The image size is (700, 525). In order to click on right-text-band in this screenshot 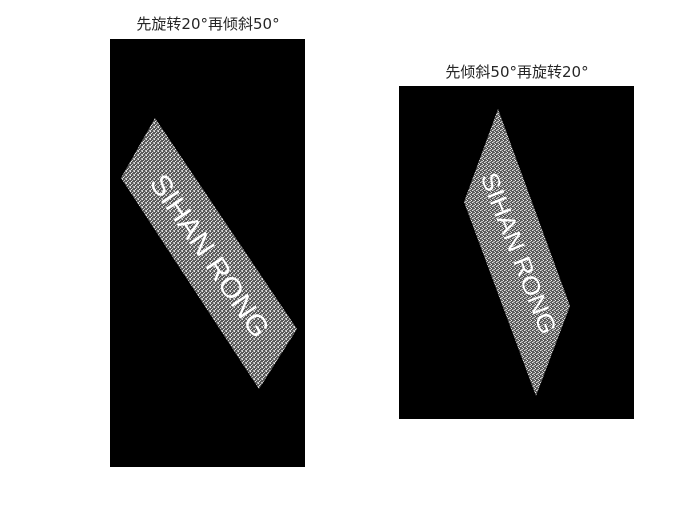, I will do `click(517, 252)`.